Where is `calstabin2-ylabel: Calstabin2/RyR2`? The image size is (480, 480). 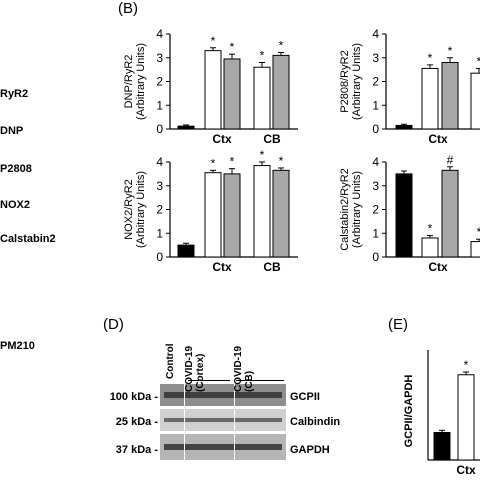 calstabin2-ylabel: Calstabin2/RyR2 is located at coordinates (345, 209).